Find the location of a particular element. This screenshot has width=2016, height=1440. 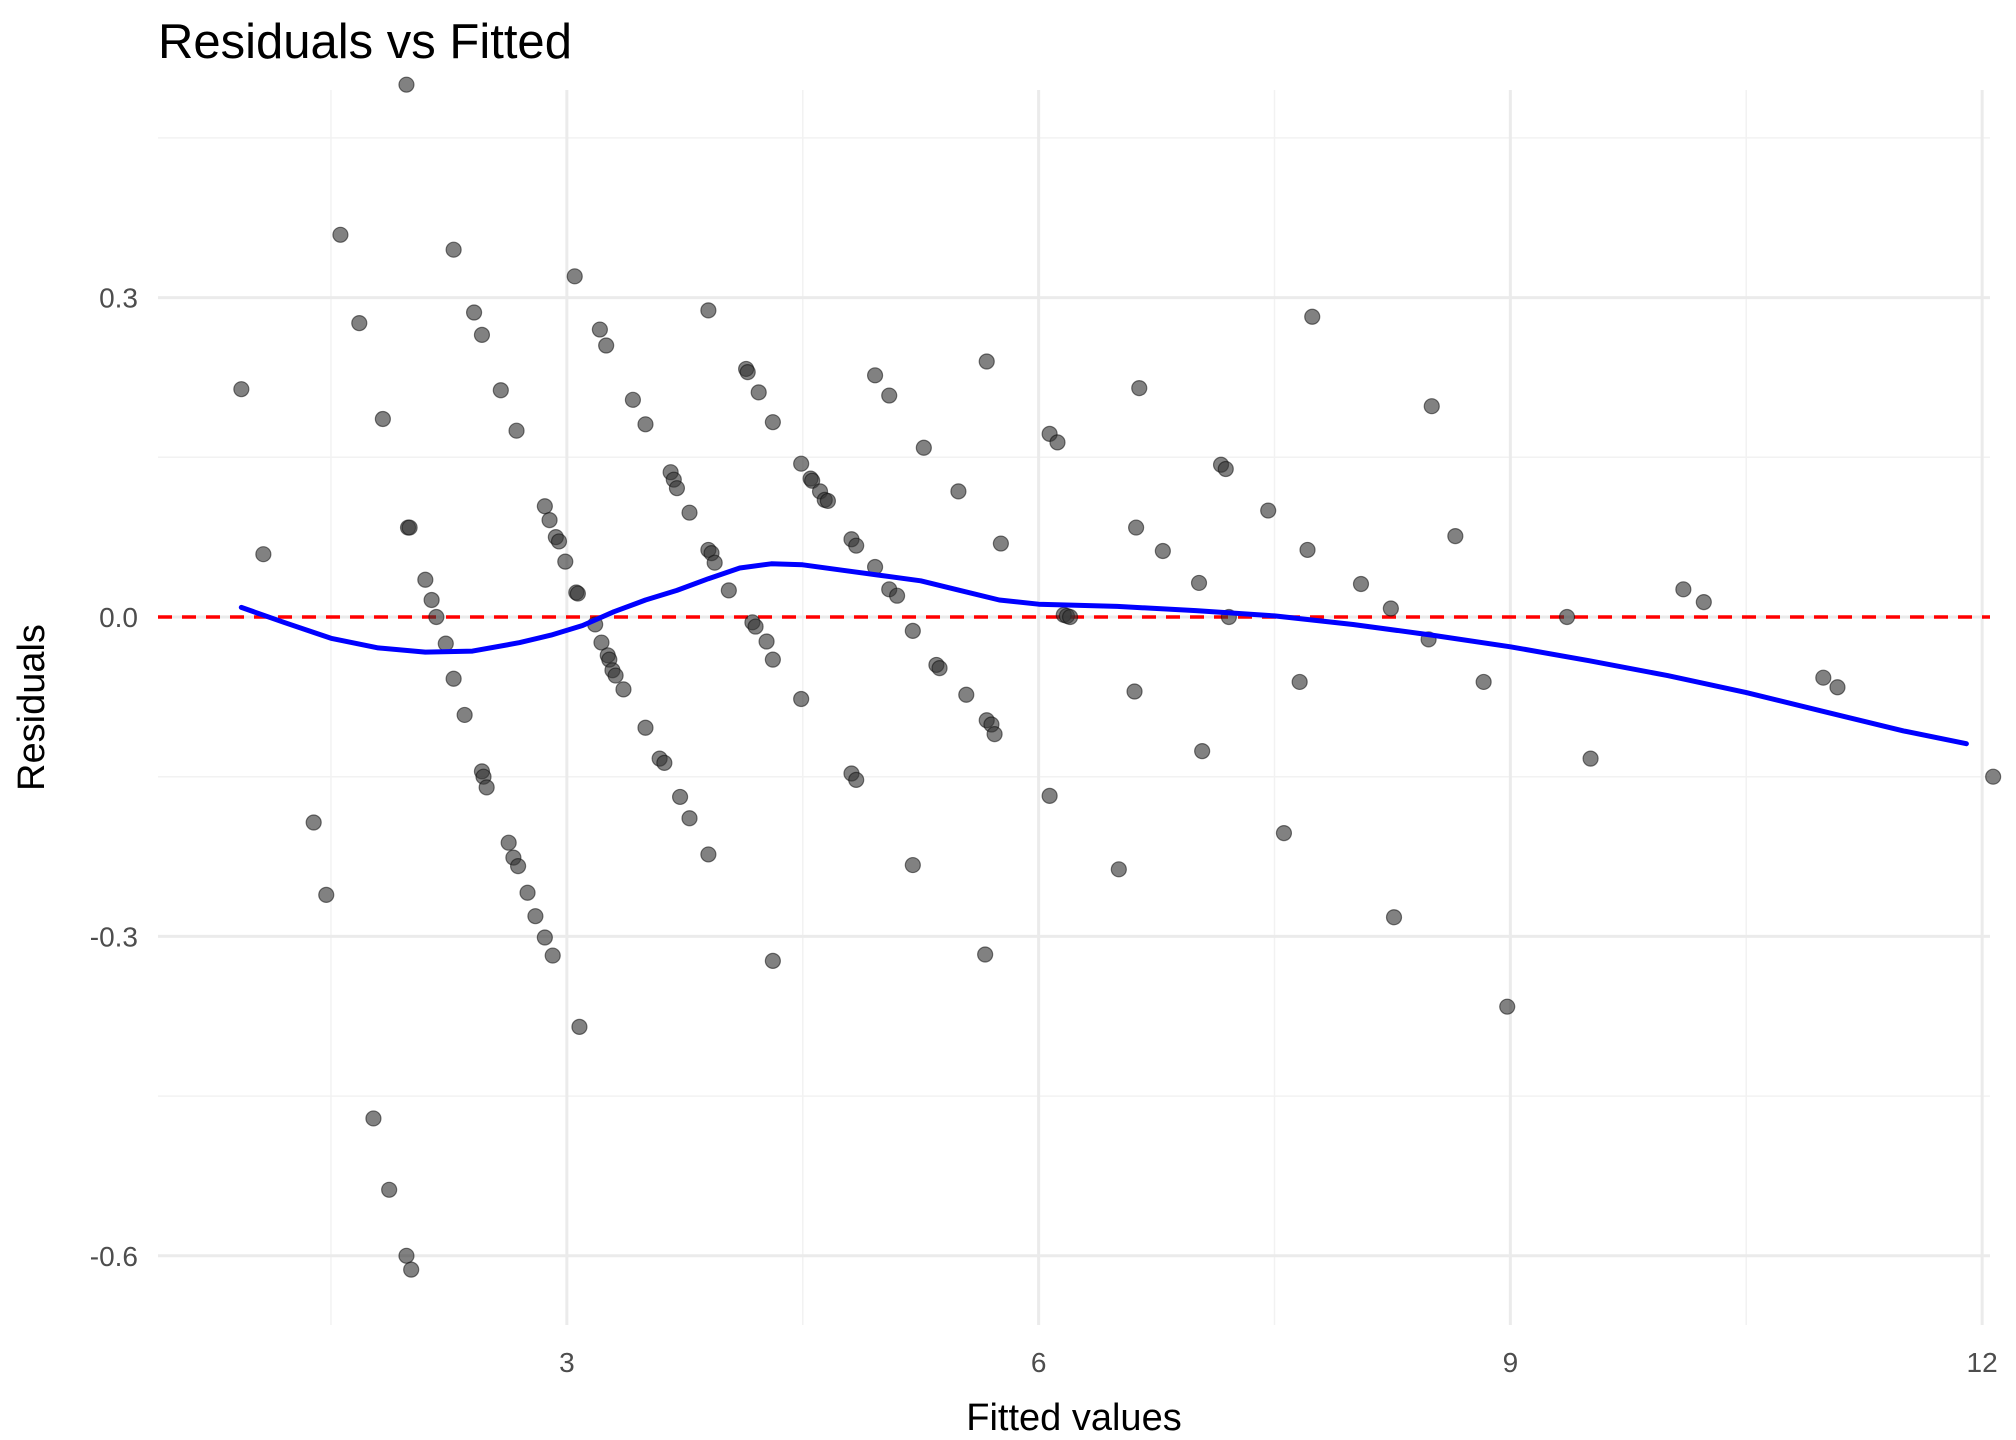

x-tick-label: 6 is located at coordinates (1039, 1362).